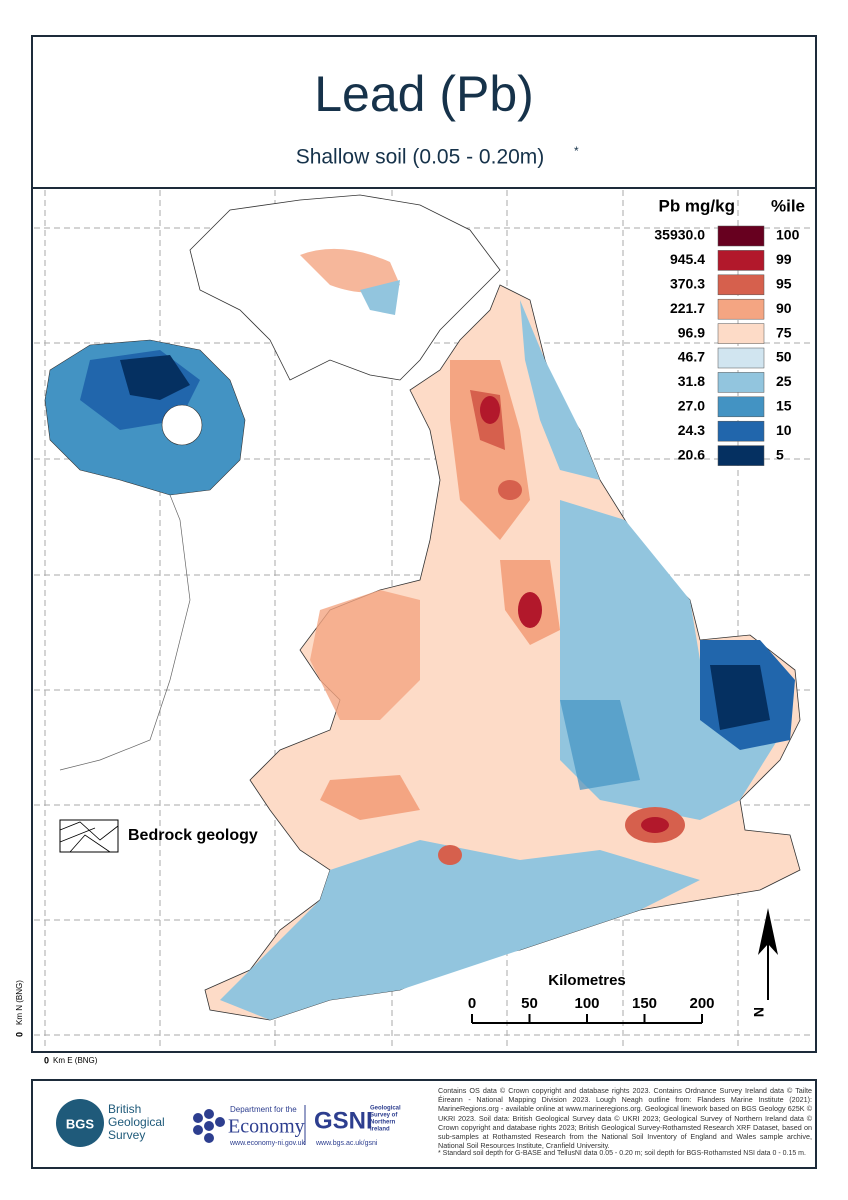  What do you see at coordinates (75, 1060) in the screenshot?
I see `x-axis-label: Km E (BNG)` at bounding box center [75, 1060].